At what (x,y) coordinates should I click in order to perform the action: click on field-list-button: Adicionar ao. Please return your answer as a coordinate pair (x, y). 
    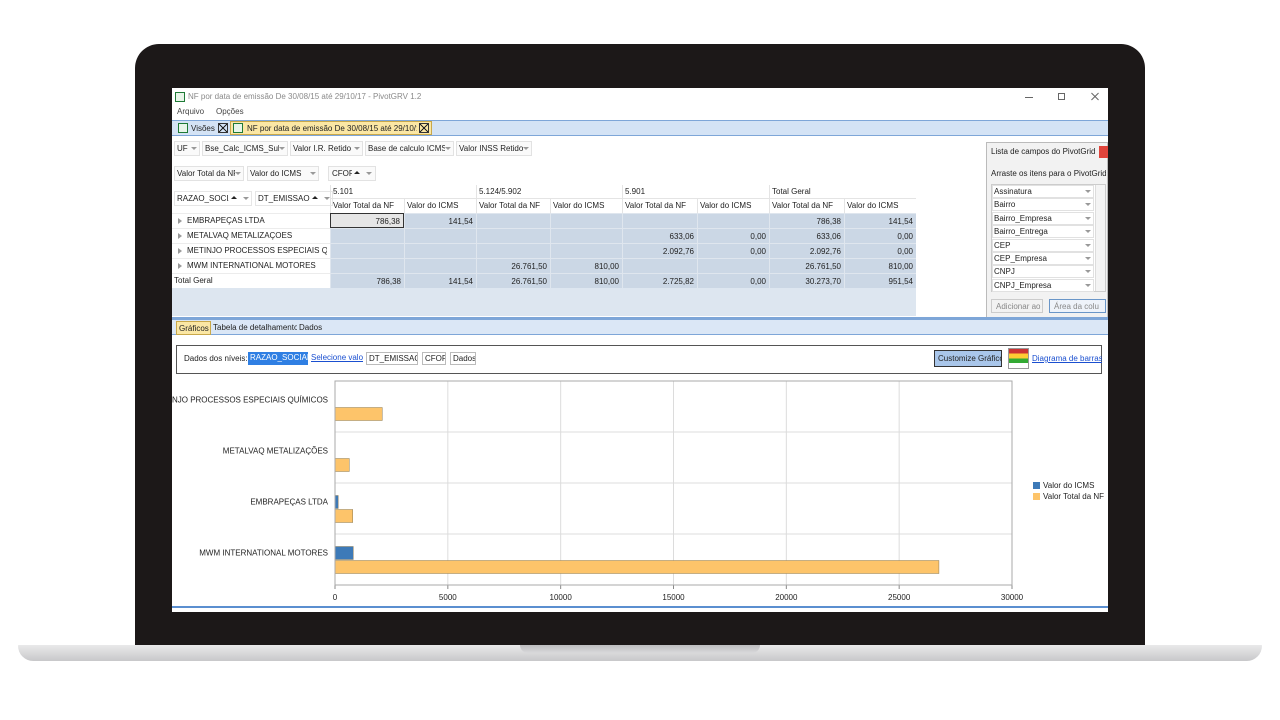
    Looking at the image, I should click on (1017, 306).